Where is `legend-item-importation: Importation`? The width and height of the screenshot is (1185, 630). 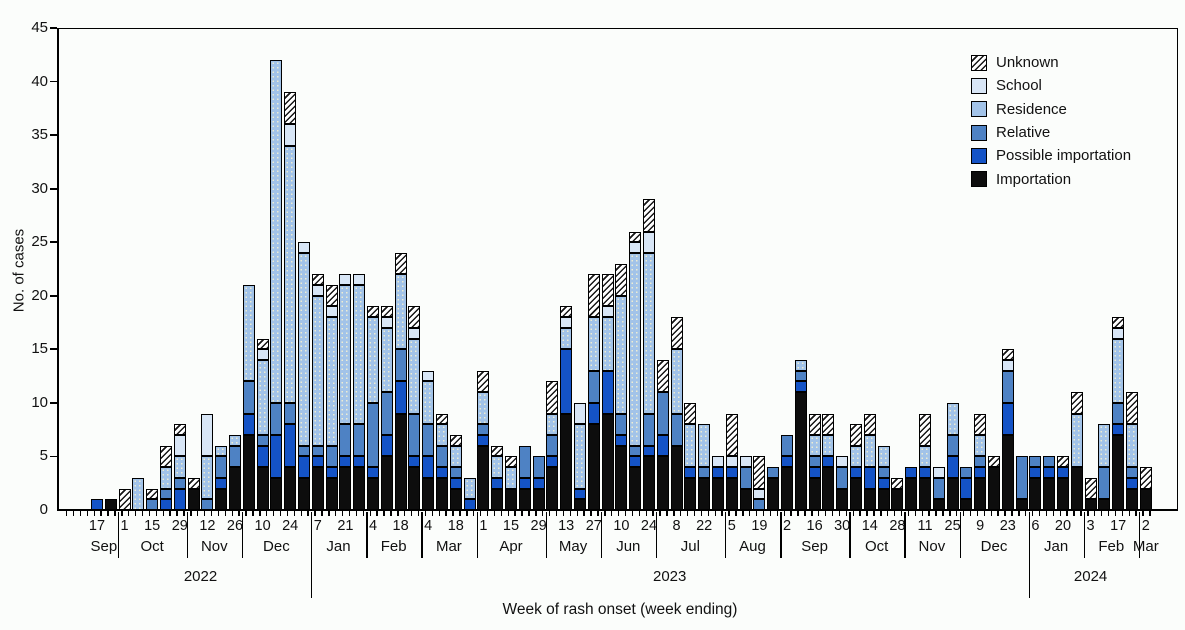
legend-item-importation: Importation is located at coordinates (1051, 178).